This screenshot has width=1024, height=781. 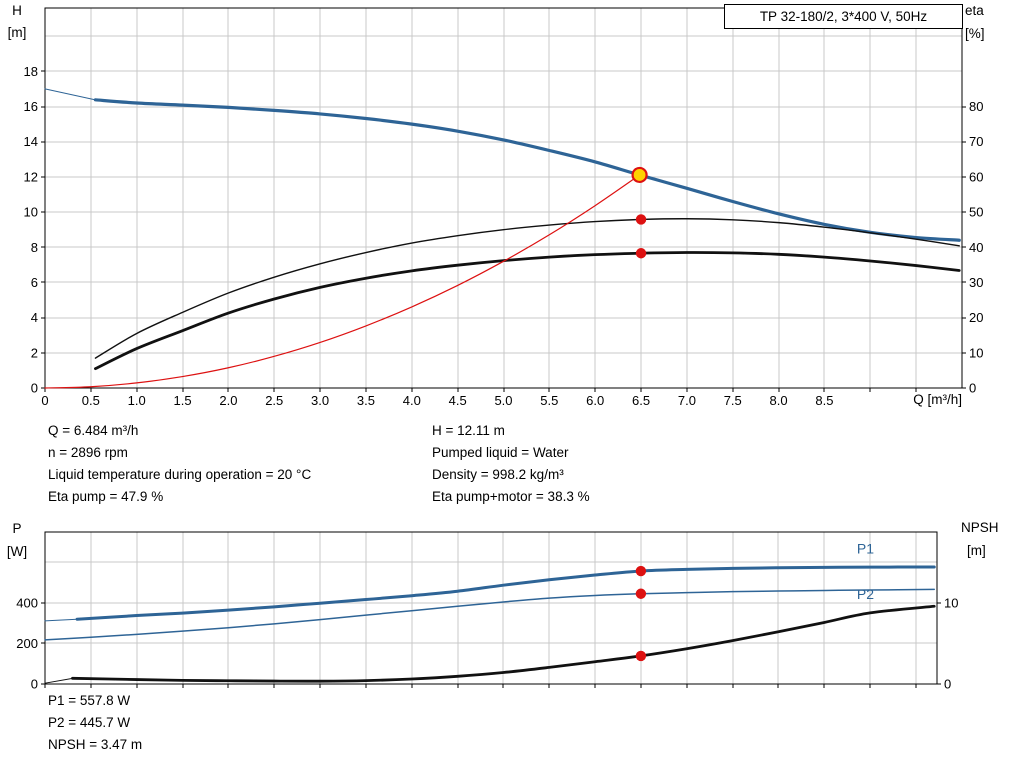 I want to click on p1-value: P1 = 557.8 W, so click(x=89, y=700).